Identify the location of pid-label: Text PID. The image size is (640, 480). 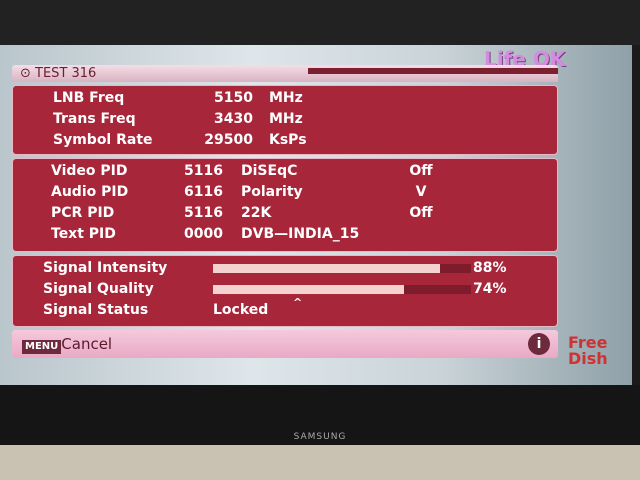
(83, 234).